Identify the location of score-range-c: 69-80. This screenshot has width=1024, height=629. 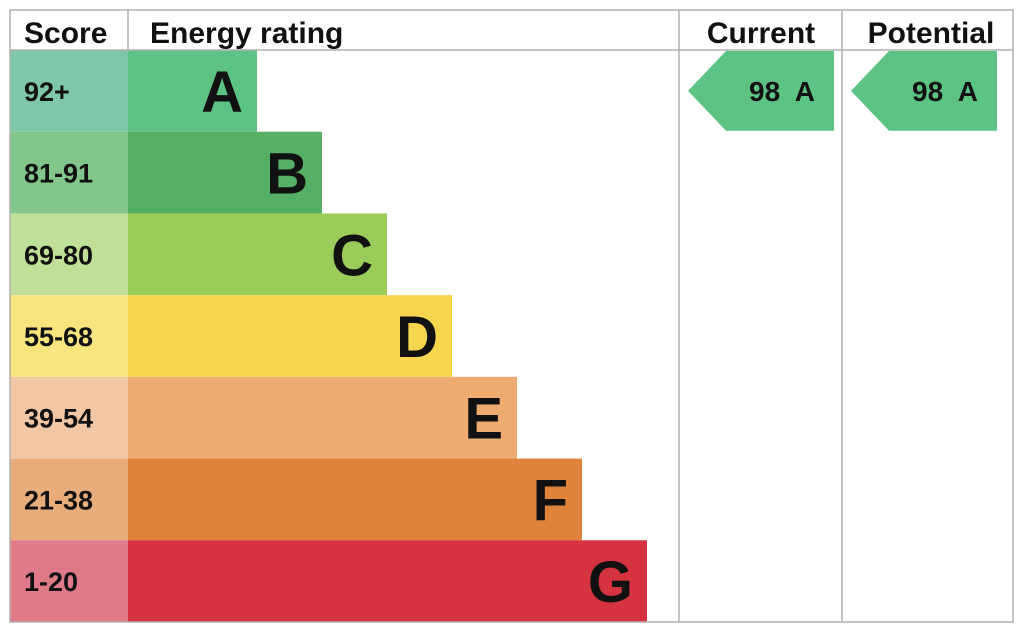
(58, 255).